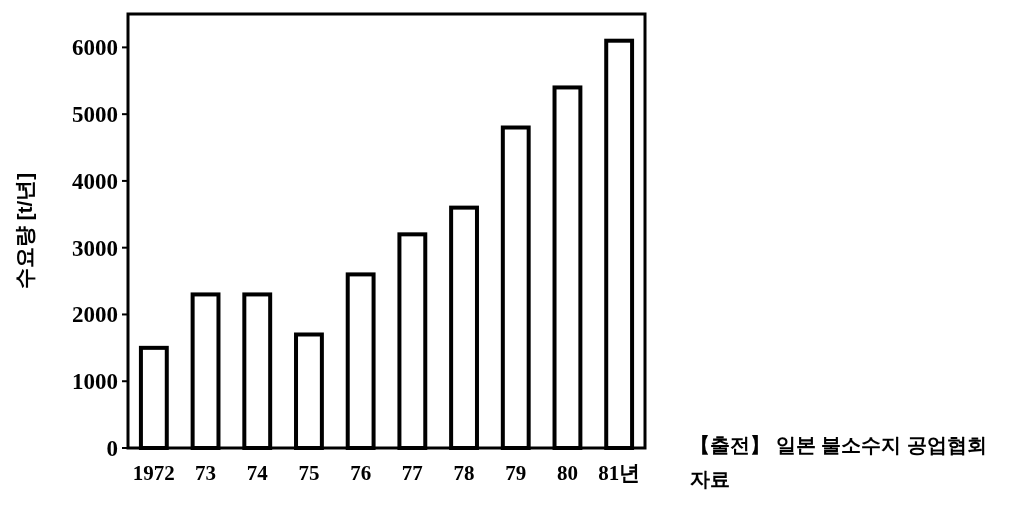 This screenshot has width=1023, height=512. Describe the element at coordinates (95, 181) in the screenshot. I see `y-tick-label: 4000` at that location.